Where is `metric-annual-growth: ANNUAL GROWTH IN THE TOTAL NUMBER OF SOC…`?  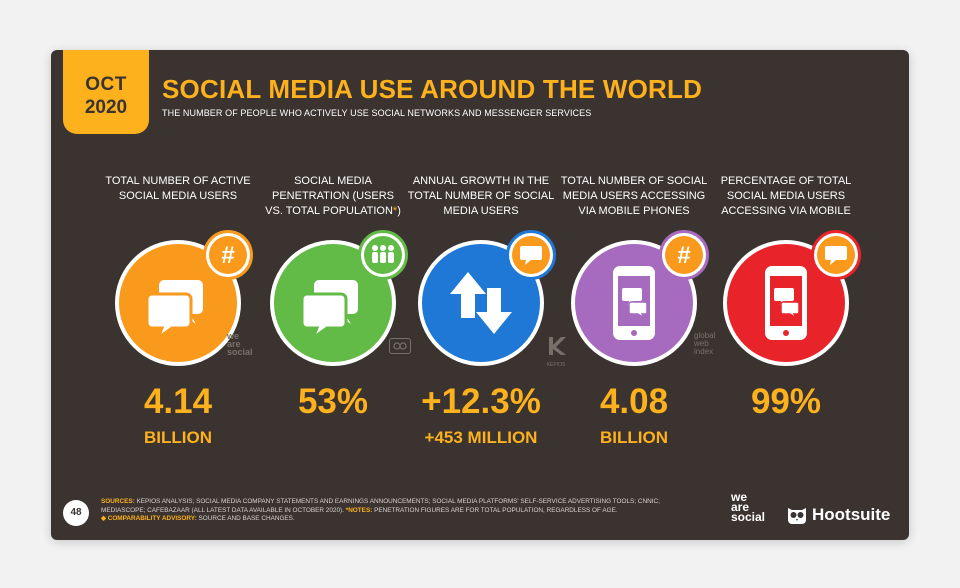 metric-annual-growth: ANNUAL GROWTH IN THE TOTAL NUMBER OF SOC… is located at coordinates (481, 324).